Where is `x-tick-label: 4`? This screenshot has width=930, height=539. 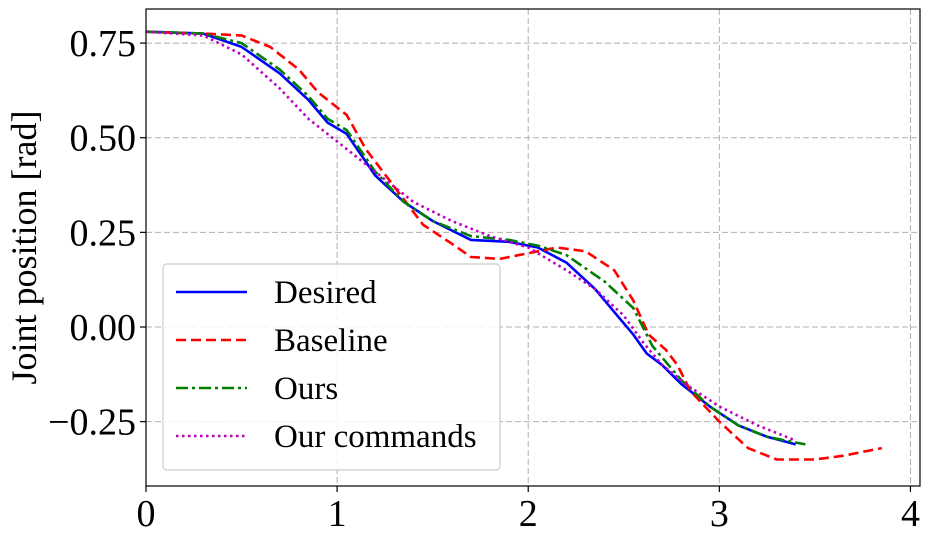 x-tick-label: 4 is located at coordinates (910, 514).